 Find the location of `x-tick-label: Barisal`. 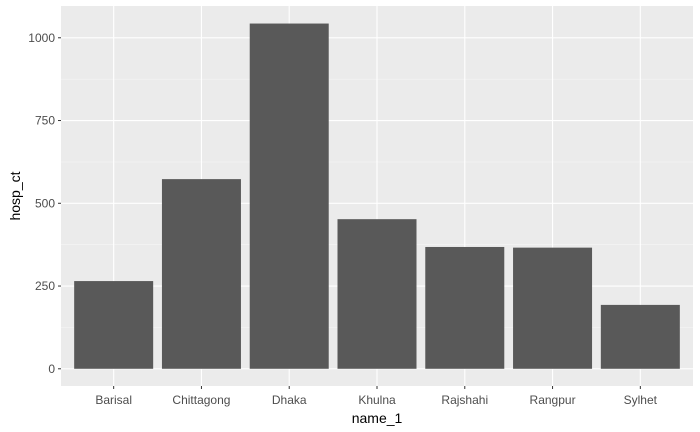

x-tick-label: Barisal is located at coordinates (113, 400).